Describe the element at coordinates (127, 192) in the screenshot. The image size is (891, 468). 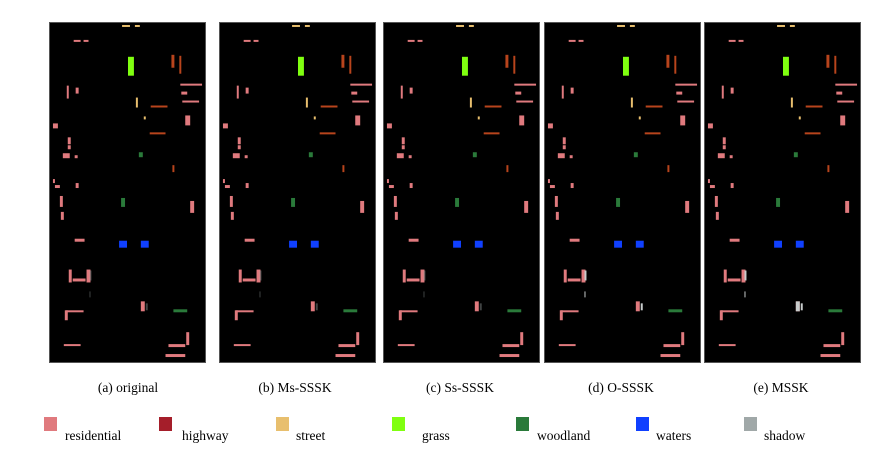
I see `panel-a-map` at that location.